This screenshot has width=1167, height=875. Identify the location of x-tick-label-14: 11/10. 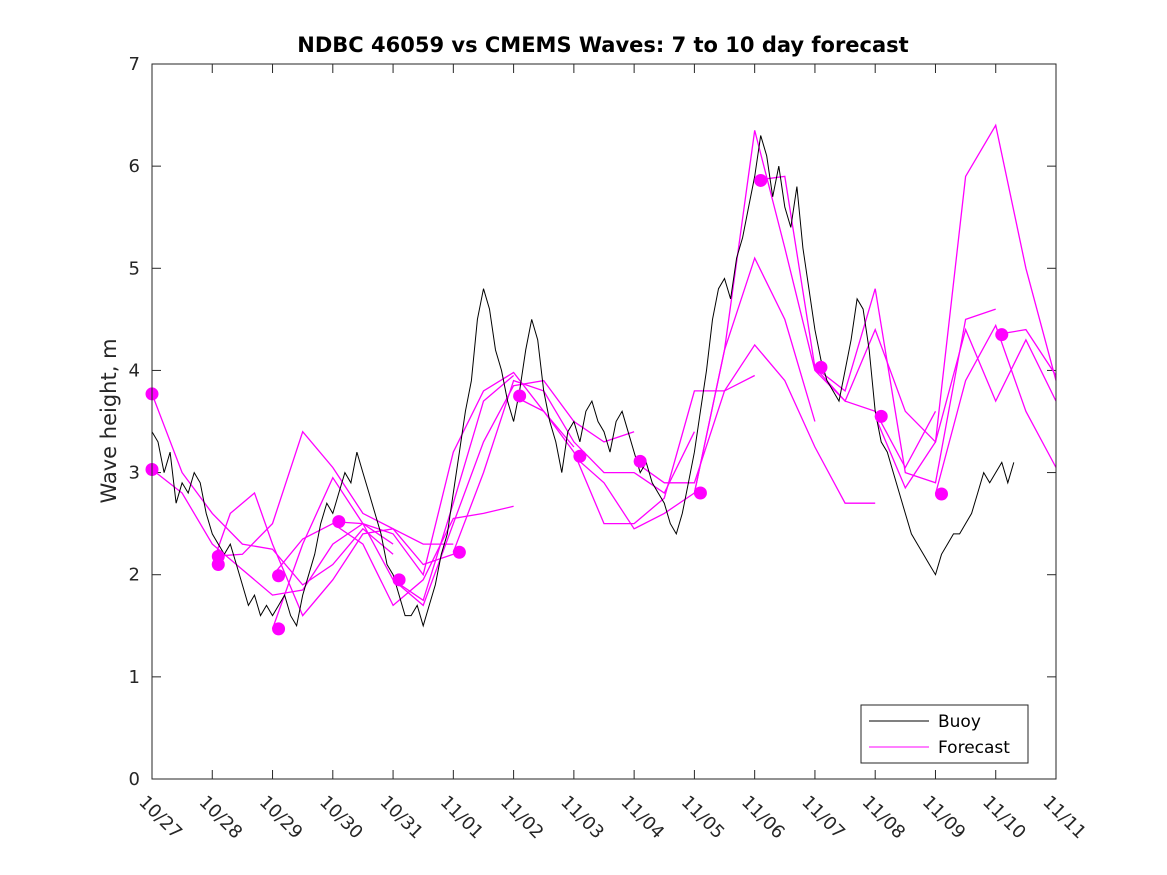
(1004, 818).